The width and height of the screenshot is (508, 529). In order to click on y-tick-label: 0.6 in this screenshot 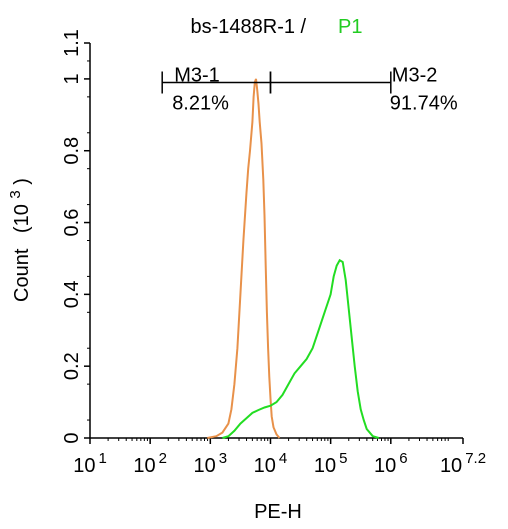, I will do `click(72, 223)`.